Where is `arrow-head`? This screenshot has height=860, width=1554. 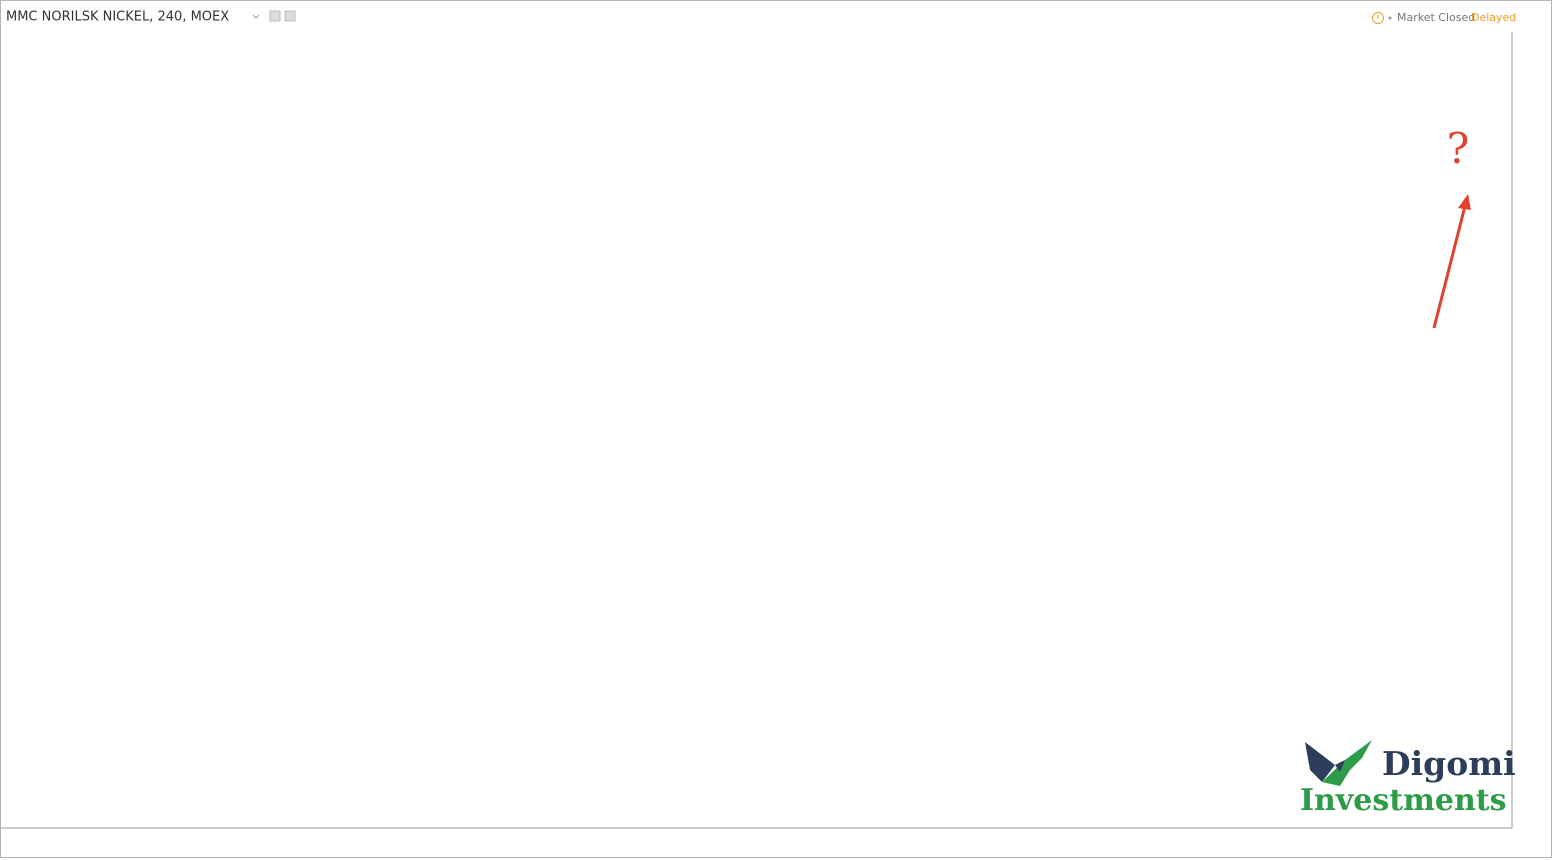
arrow-head is located at coordinates (1464, 202).